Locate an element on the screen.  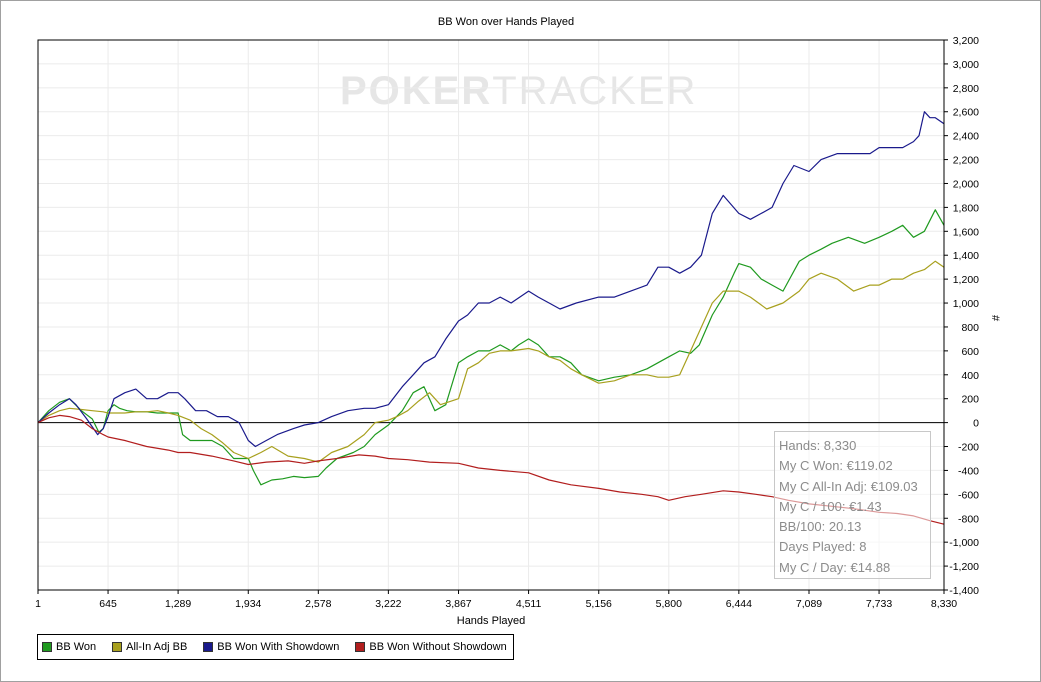
y-tick-label-11: 1,000 is located at coordinates (966, 304).